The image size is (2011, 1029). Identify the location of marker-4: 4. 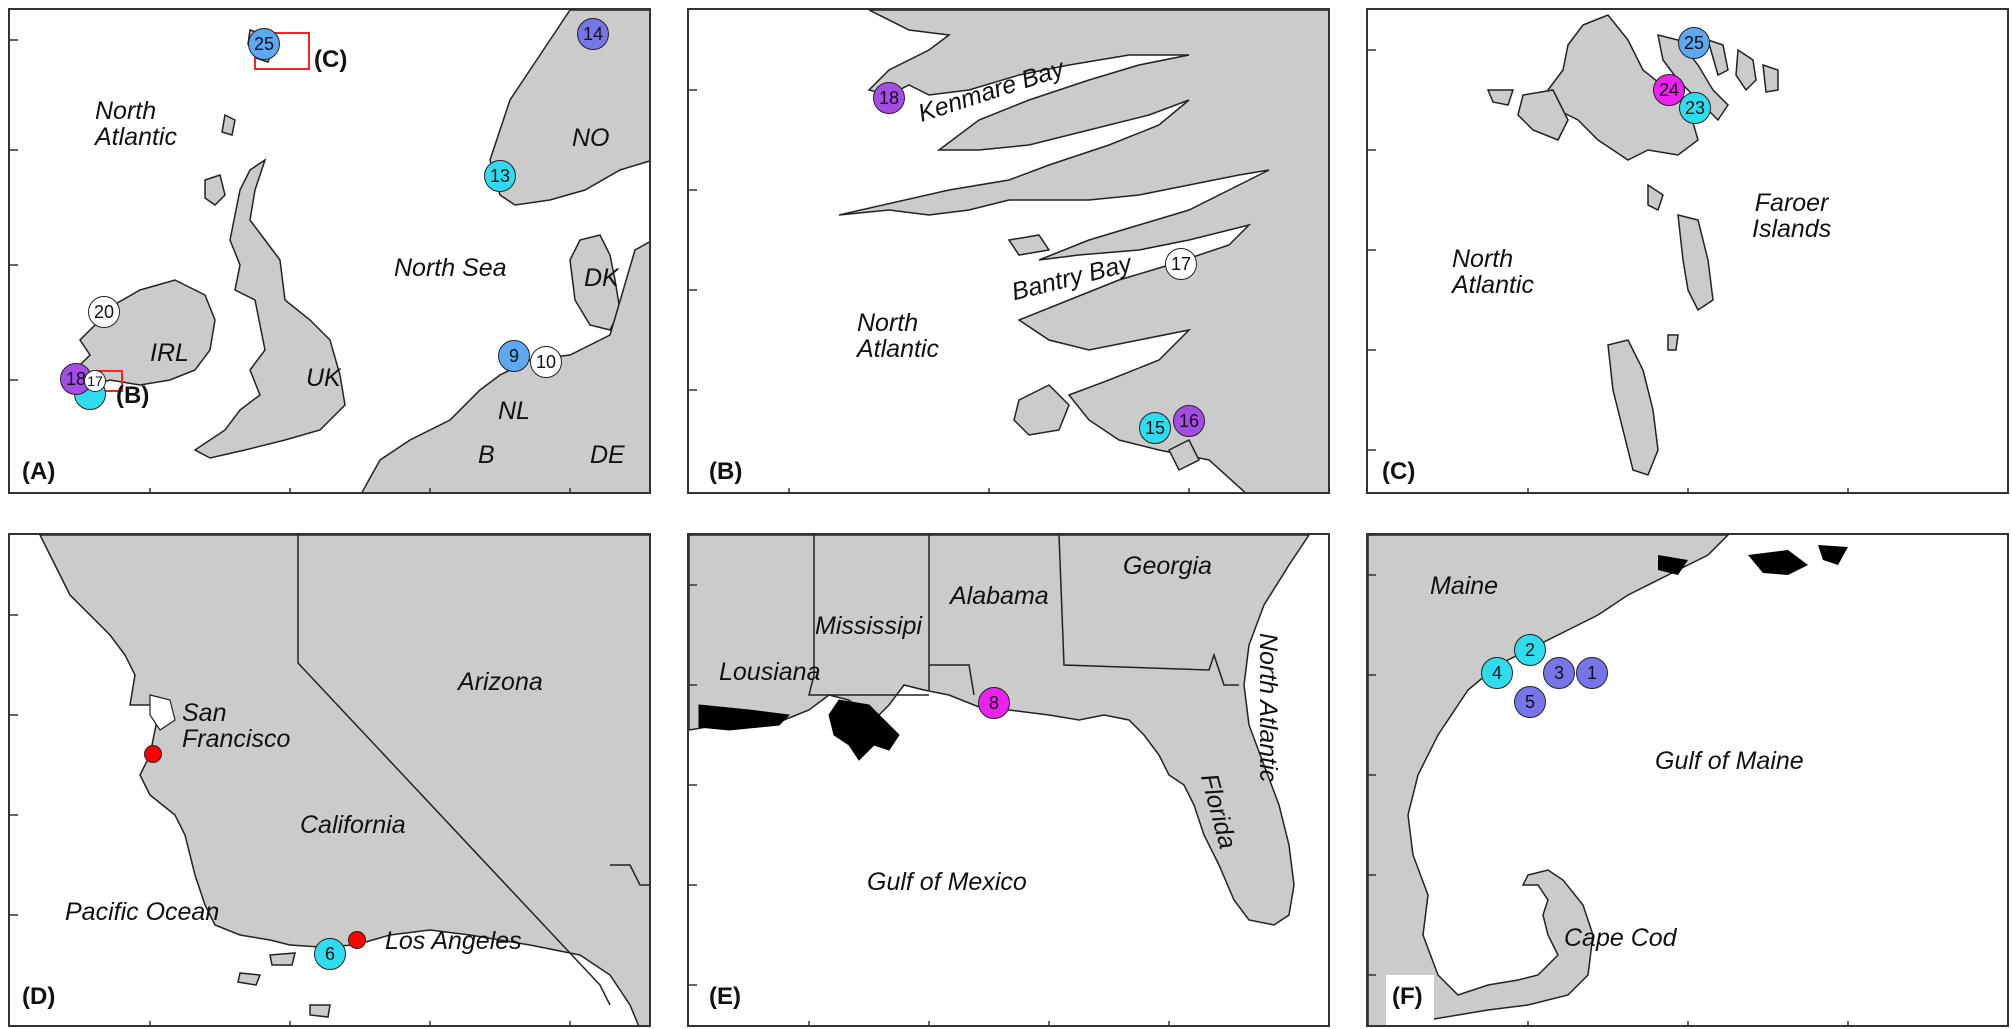
(1497, 673).